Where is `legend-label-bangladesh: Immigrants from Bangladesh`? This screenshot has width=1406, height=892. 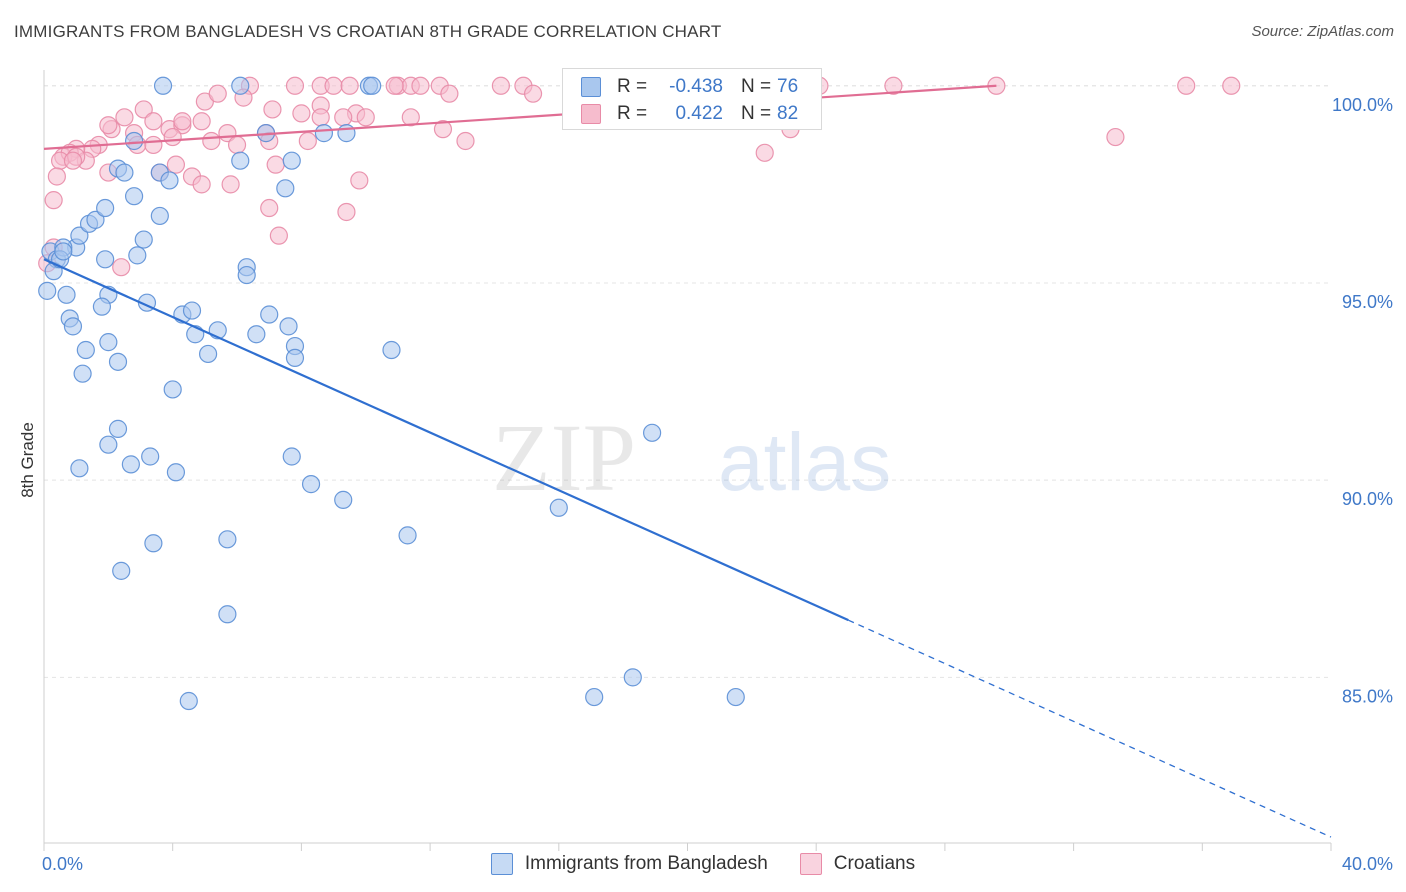
legend-label-bangladesh: Immigrants from Bangladesh is located at coordinates (646, 863).